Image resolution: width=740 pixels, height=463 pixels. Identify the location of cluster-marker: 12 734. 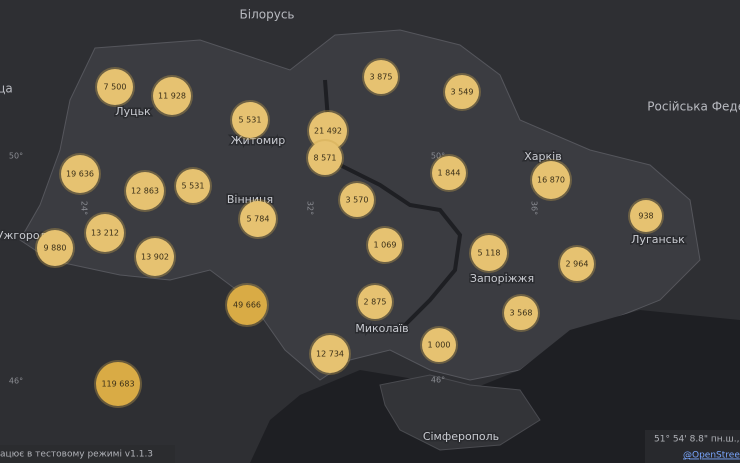
(330, 354).